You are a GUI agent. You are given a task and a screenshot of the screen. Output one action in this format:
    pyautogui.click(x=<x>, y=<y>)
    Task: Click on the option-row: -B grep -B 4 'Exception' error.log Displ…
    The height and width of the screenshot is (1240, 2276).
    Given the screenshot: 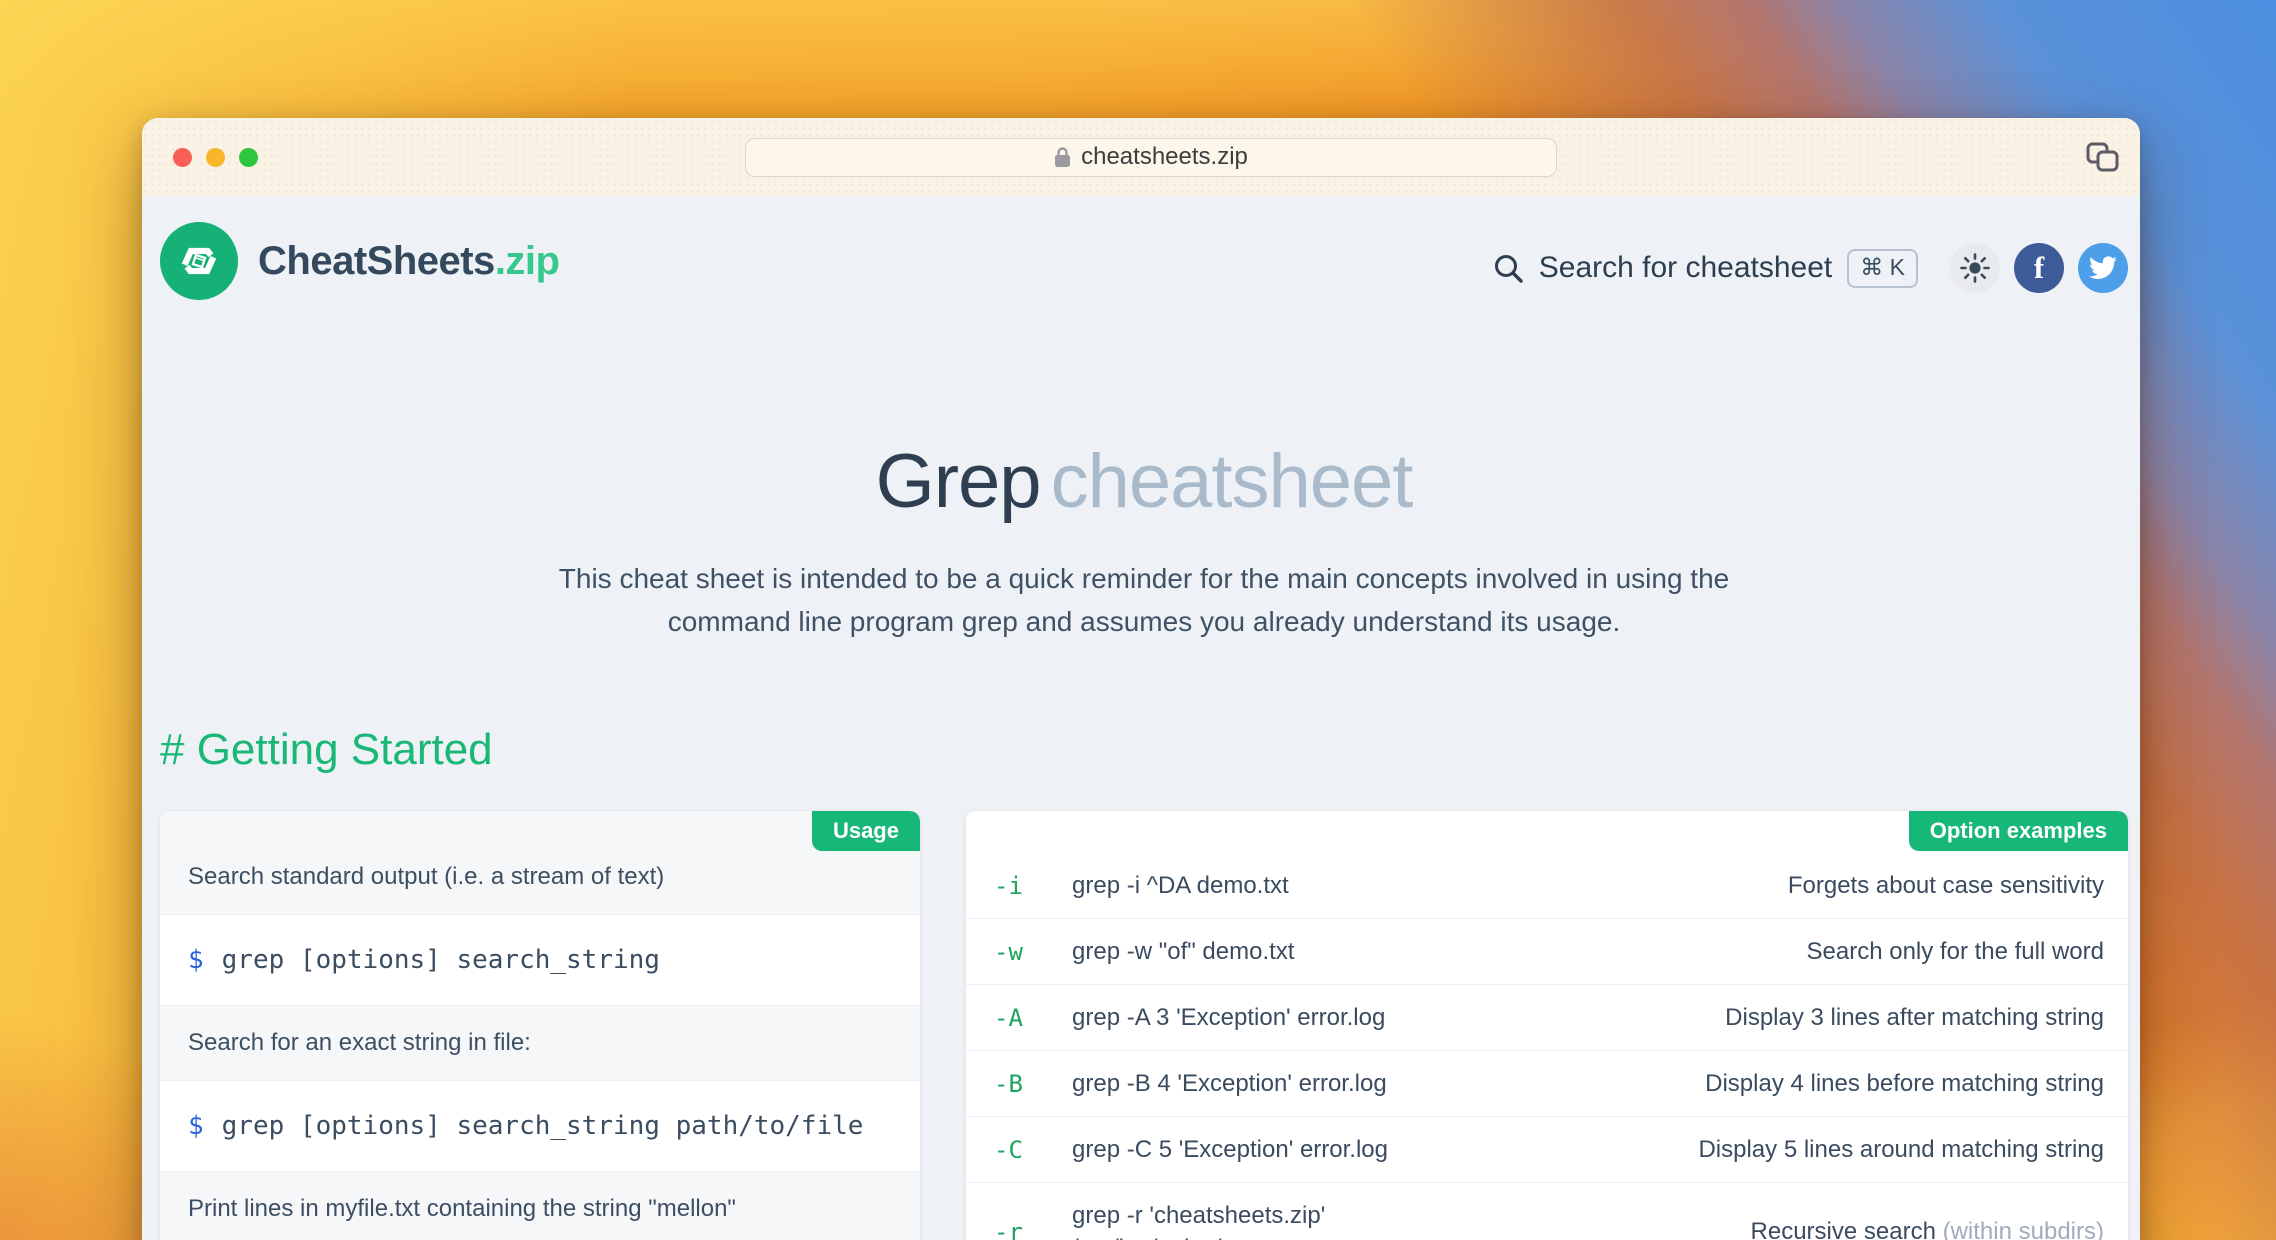 What is the action you would take?
    pyautogui.click(x=1547, y=1083)
    